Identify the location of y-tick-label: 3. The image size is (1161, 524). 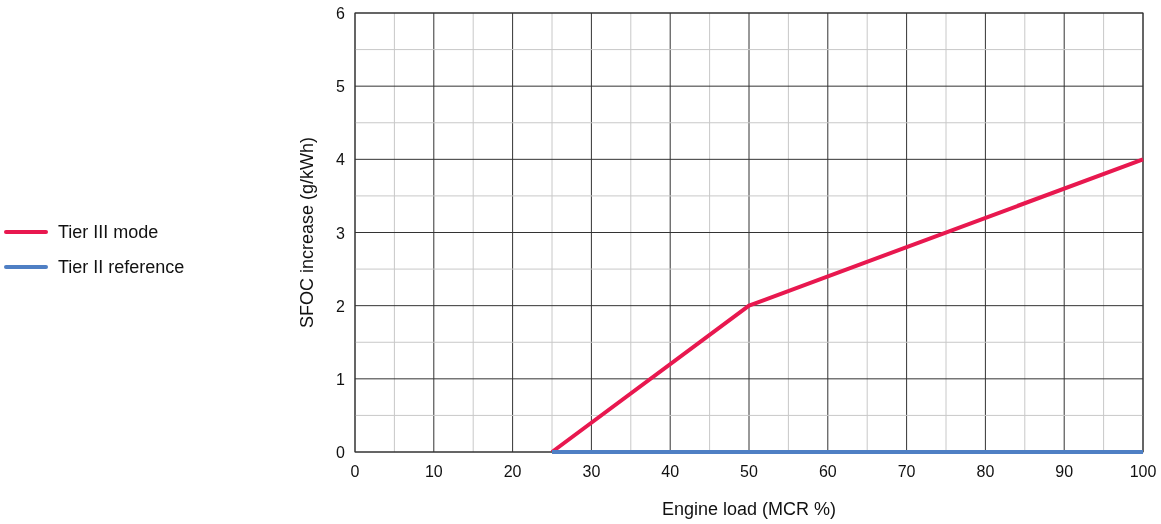
(341, 233).